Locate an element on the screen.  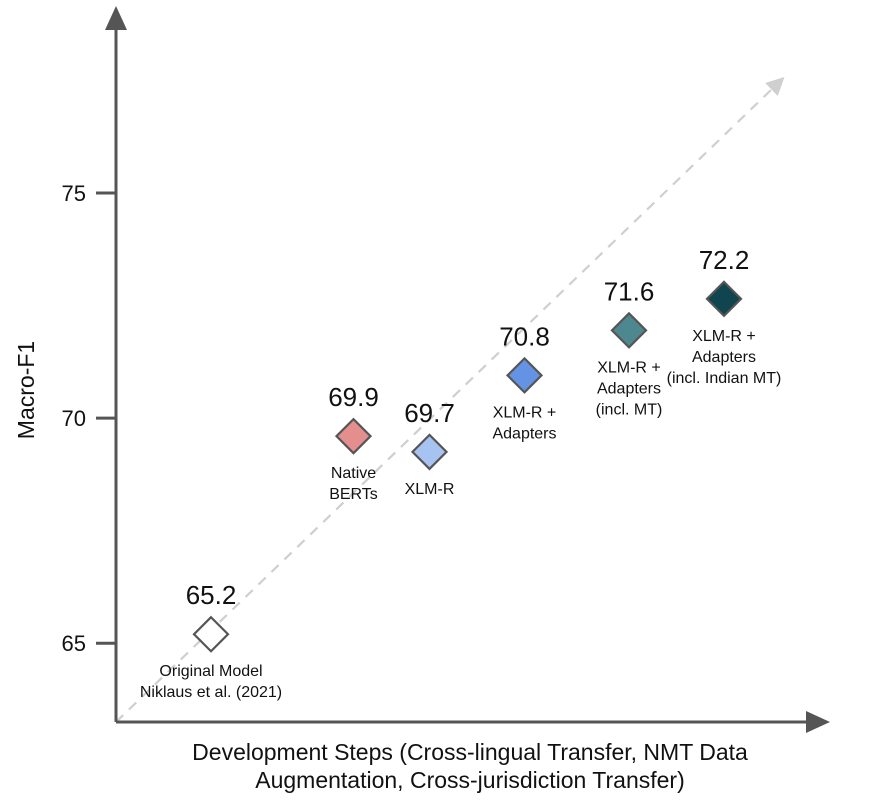
point-name-label: XLM-R is located at coordinates (430, 489).